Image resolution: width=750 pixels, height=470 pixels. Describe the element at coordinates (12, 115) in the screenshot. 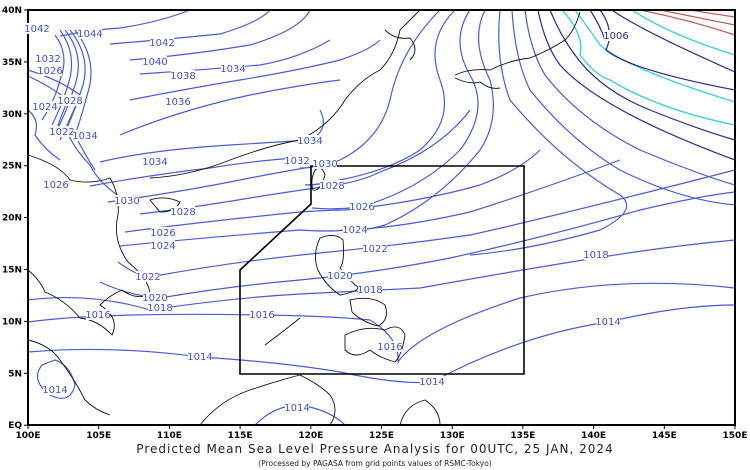

I see `y-tick-label: 30N` at that location.